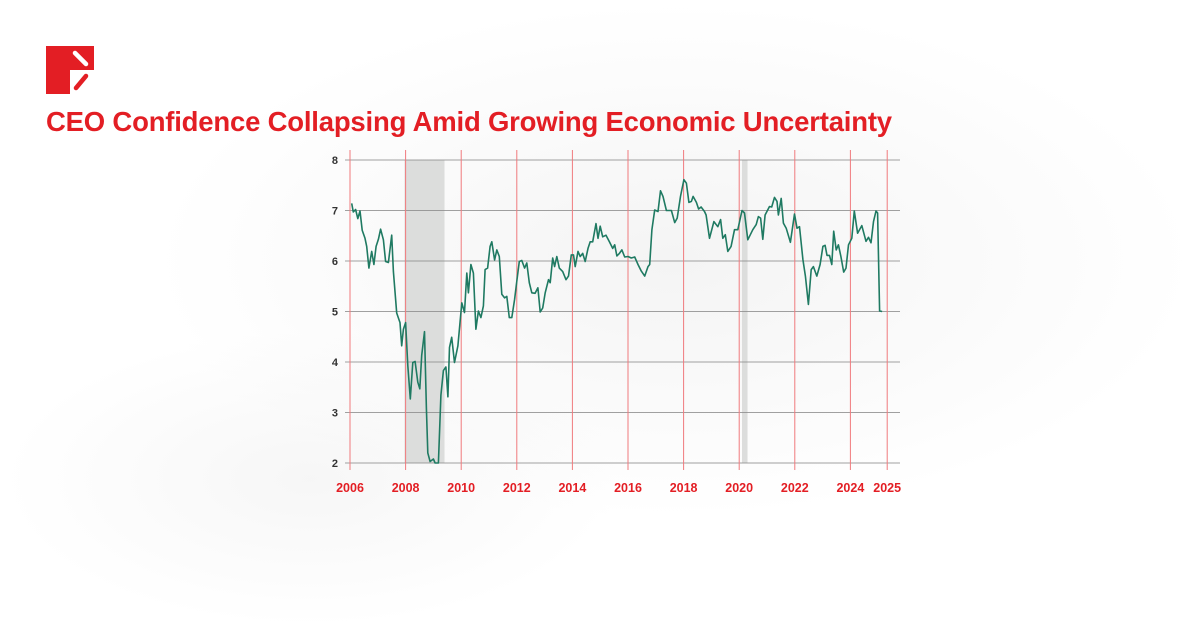 The width and height of the screenshot is (1200, 628). What do you see at coordinates (517, 488) in the screenshot?
I see `x-tick-label: 2012` at bounding box center [517, 488].